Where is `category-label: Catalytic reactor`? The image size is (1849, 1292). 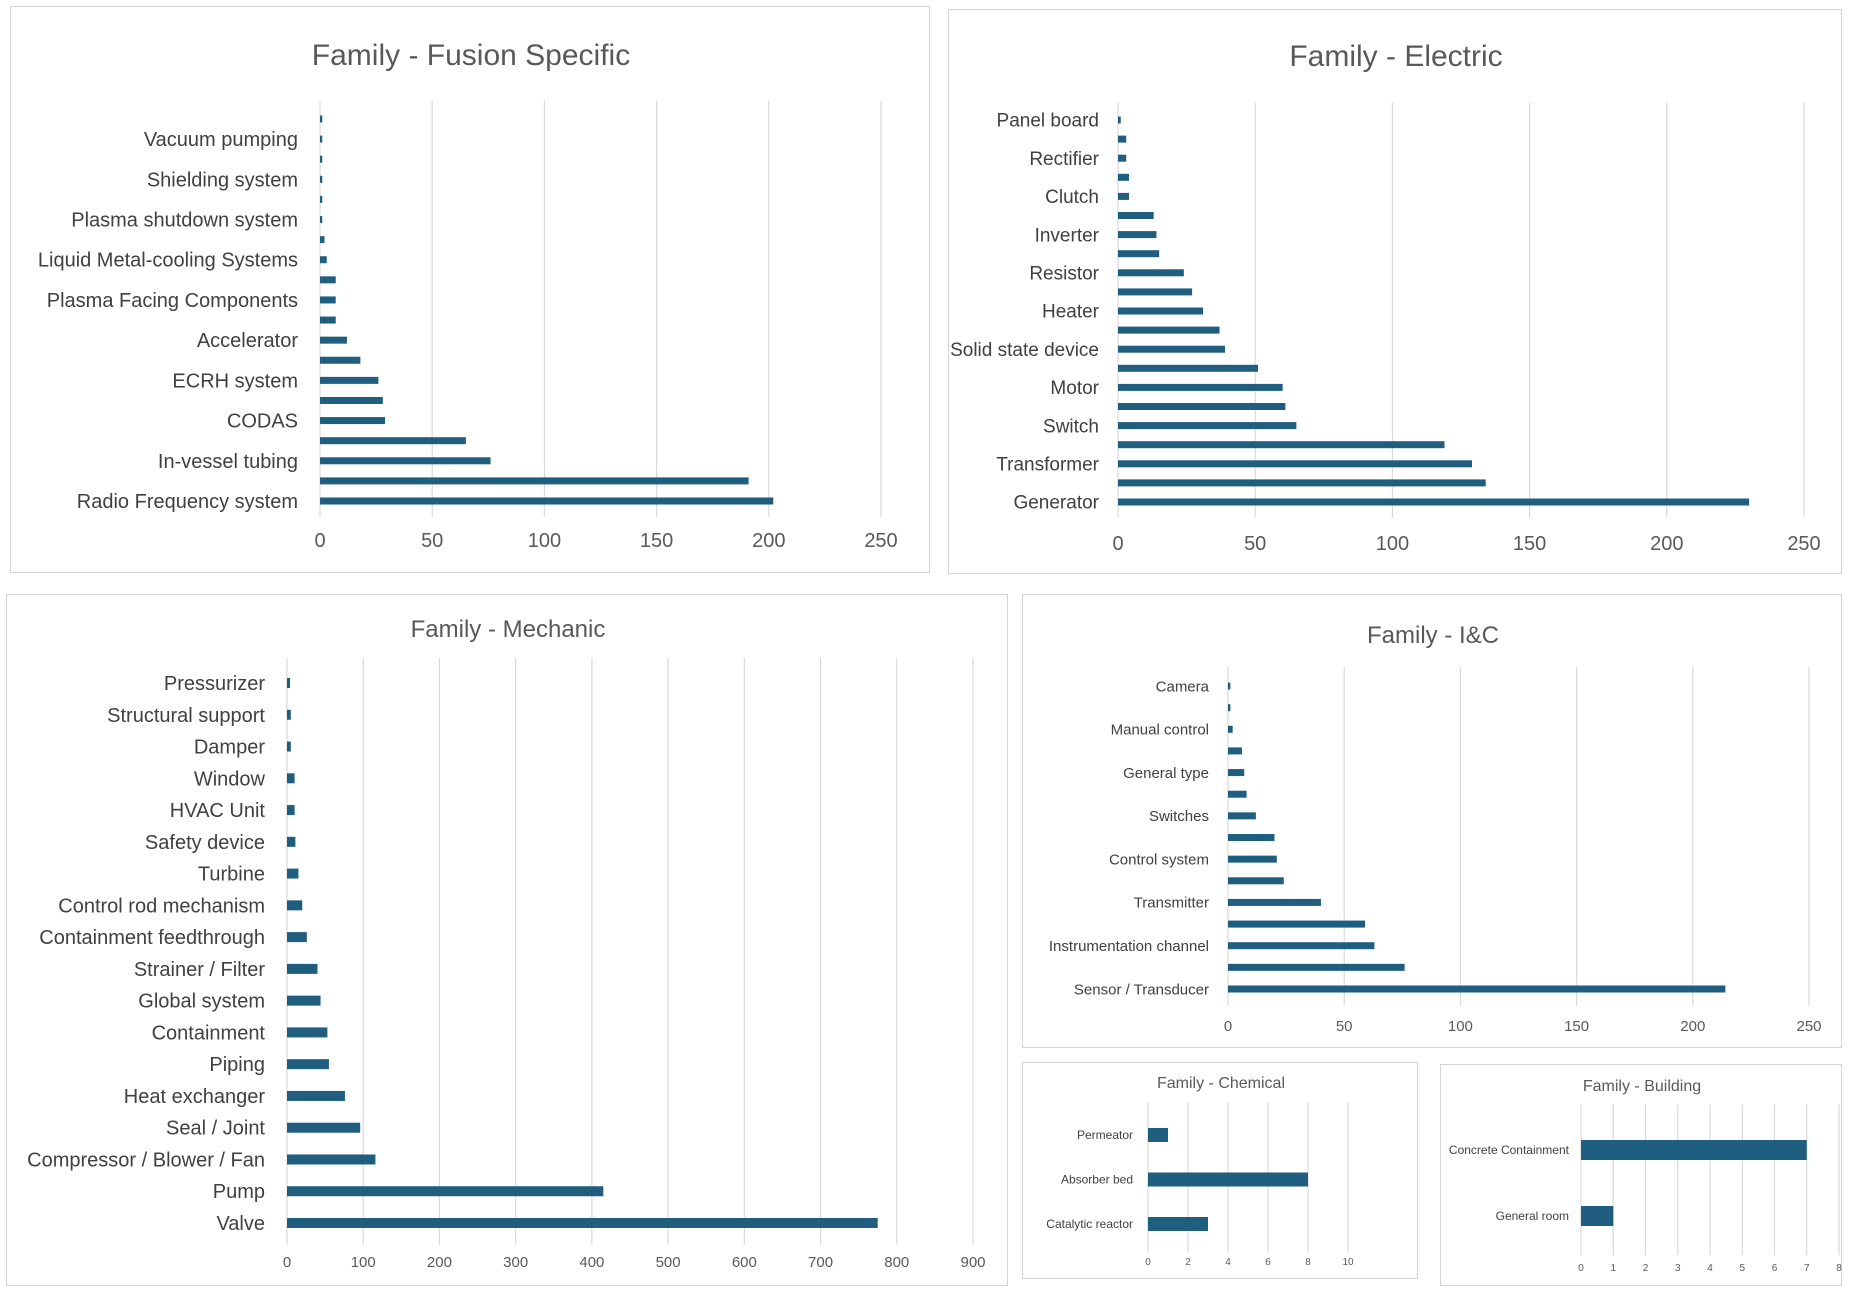 category-label: Catalytic reactor is located at coordinates (1089, 1224).